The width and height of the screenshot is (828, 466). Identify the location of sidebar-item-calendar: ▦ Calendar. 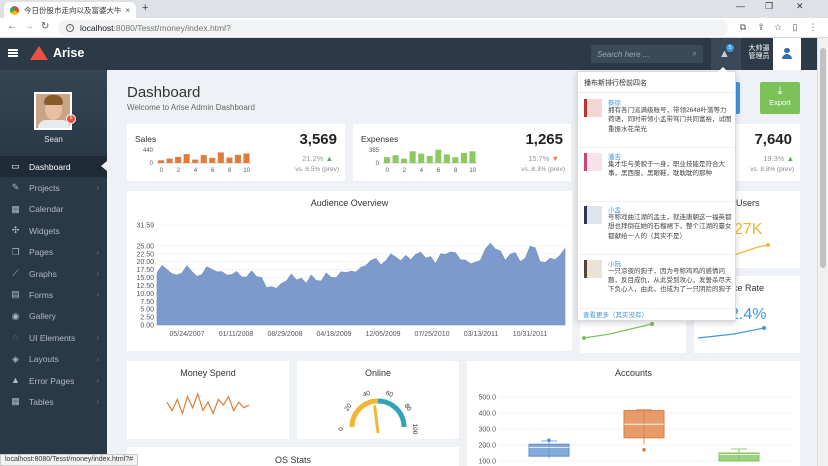
(53, 209).